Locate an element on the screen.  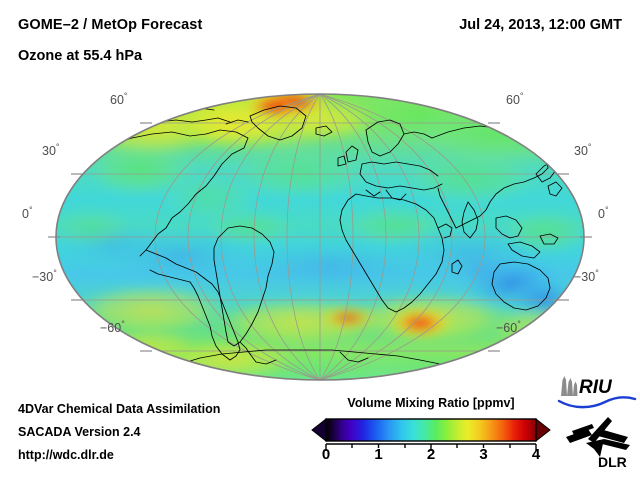
colorbar-tick-3: 3 is located at coordinates (483, 454).